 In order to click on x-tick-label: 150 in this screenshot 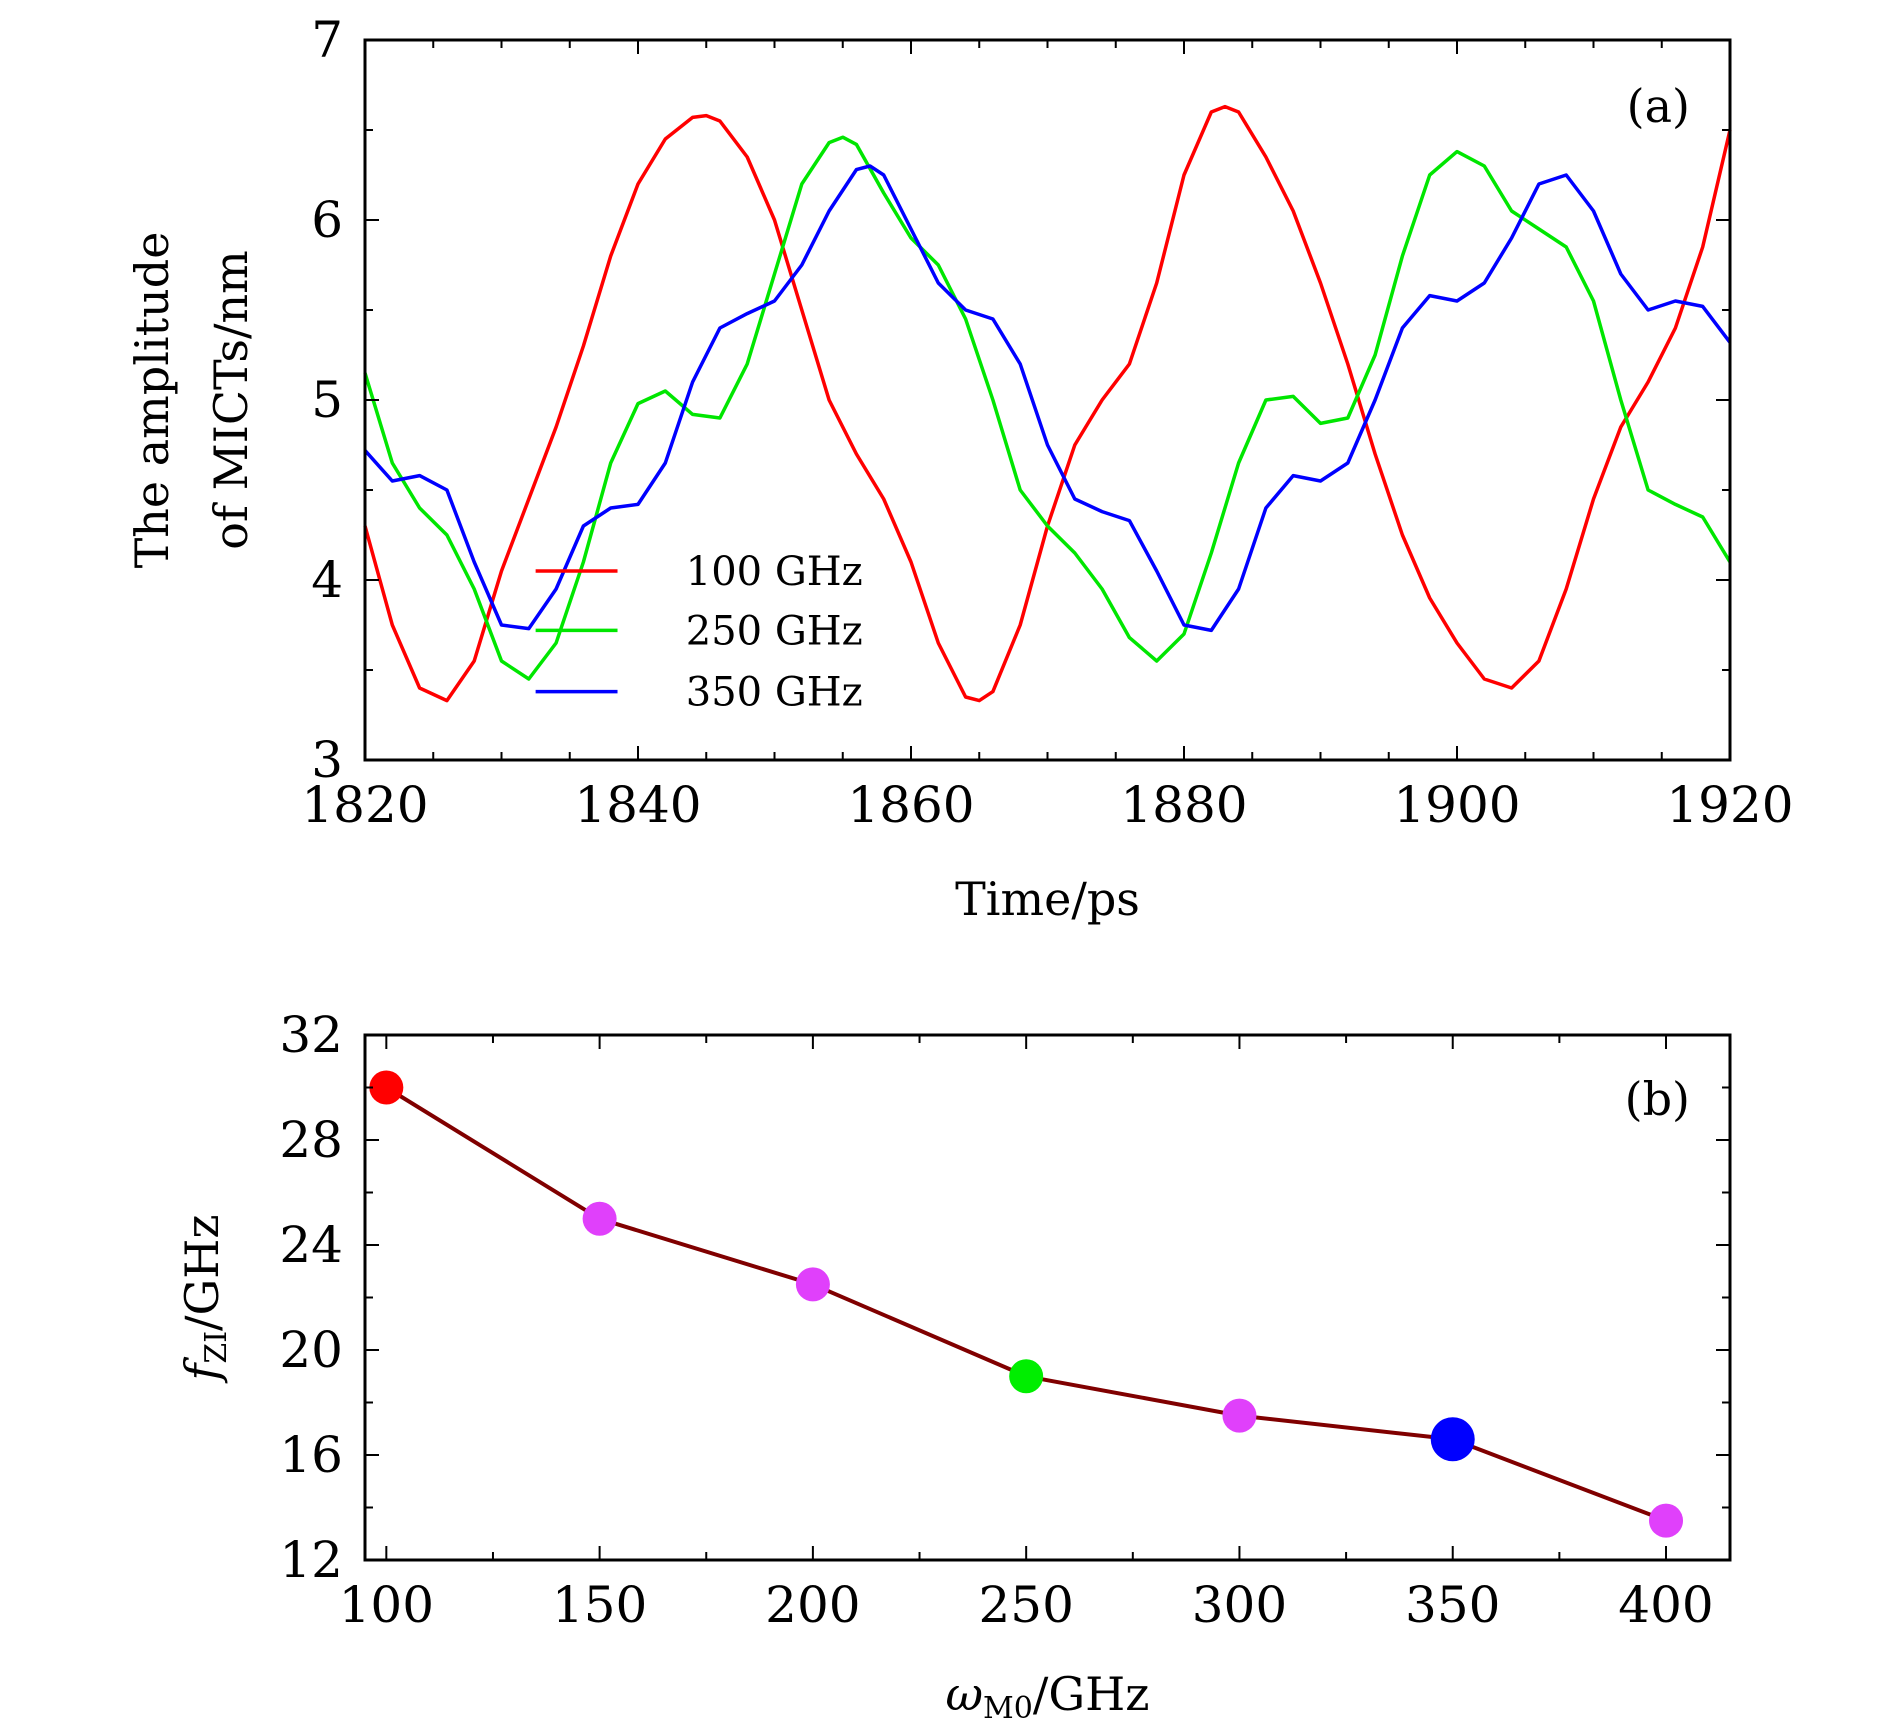, I will do `click(599, 1605)`.